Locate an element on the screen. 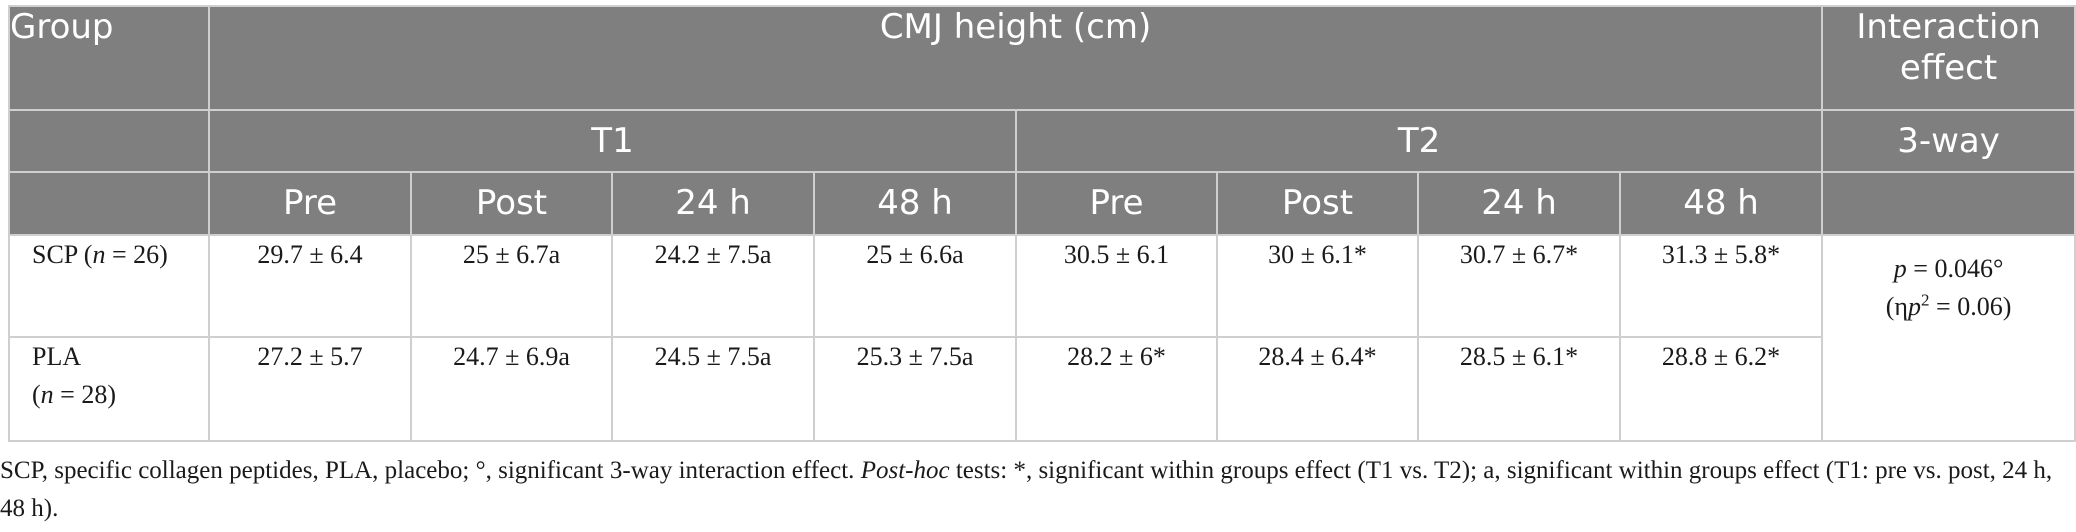 Image resolution: width=2076 pixels, height=532 pixels. value-cell: 24.2 ± 7.5a is located at coordinates (713, 286).